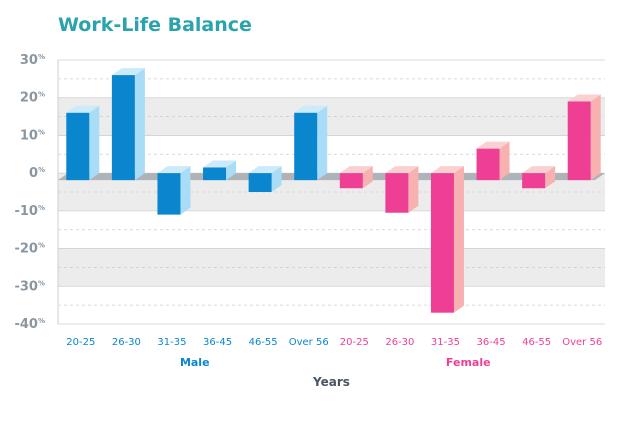 This screenshot has width=634, height=432. Describe the element at coordinates (195, 362) in the screenshot. I see `group-label: Male` at that location.